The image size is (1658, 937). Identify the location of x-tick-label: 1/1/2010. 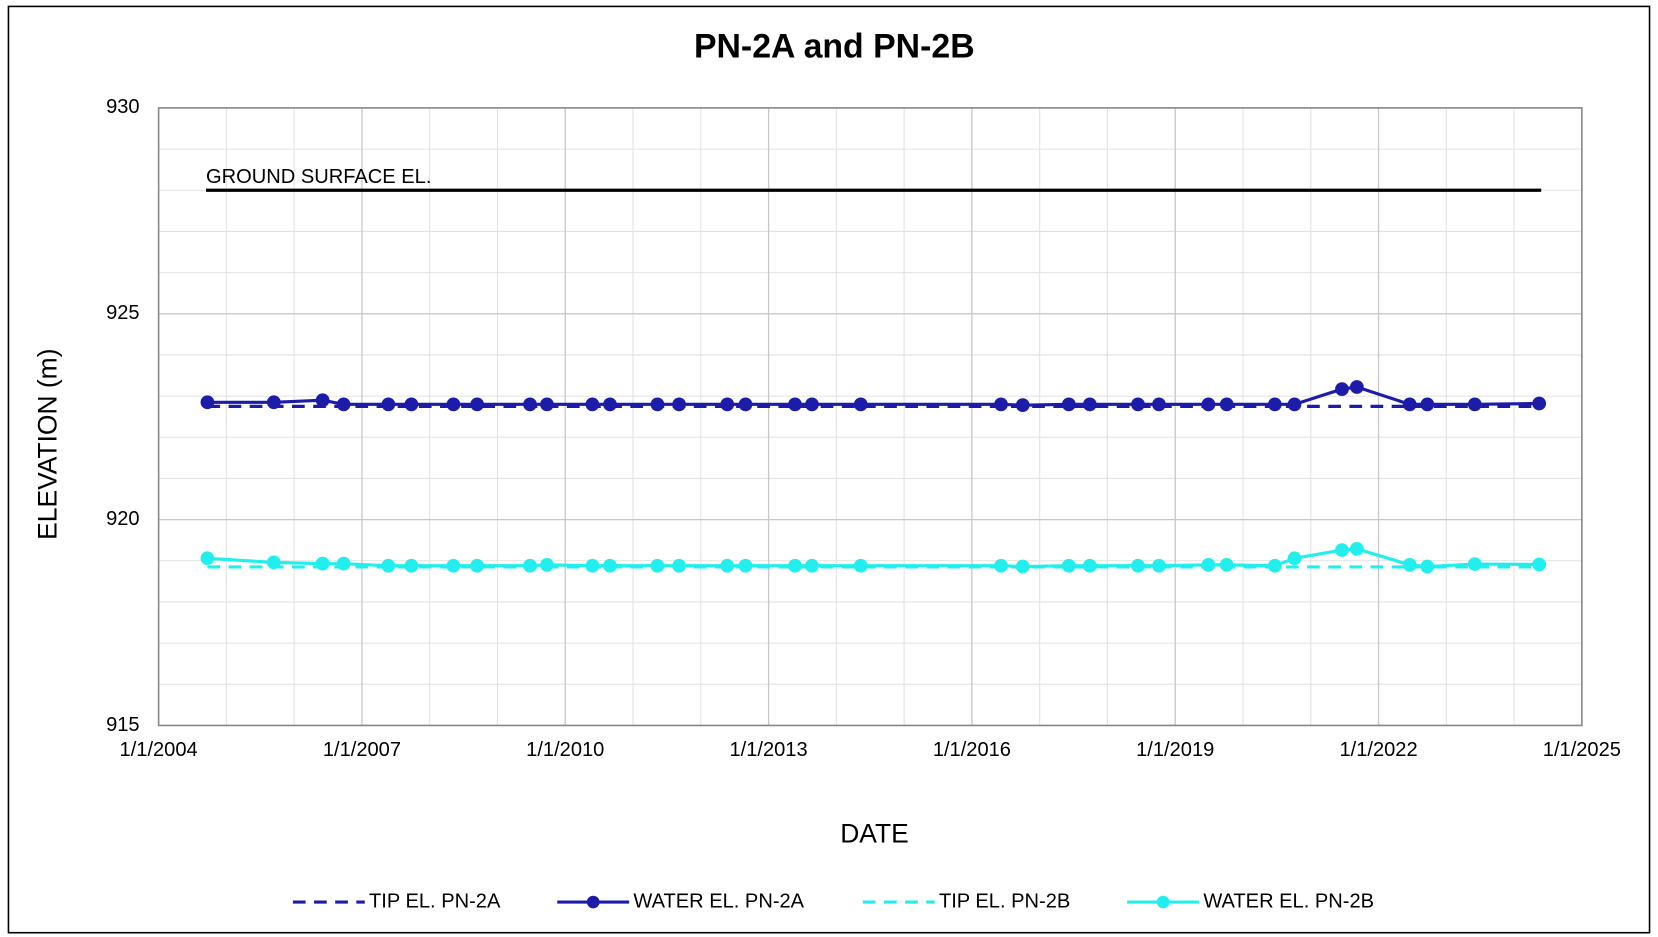
(565, 750).